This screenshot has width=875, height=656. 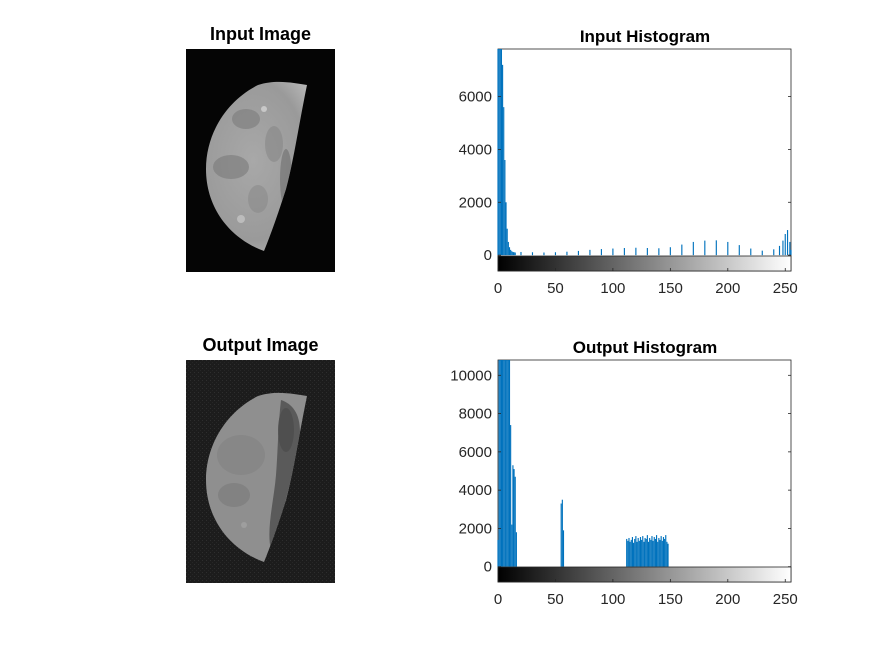 I want to click on input-histogram-x-tick-label: 200, so click(x=727, y=288).